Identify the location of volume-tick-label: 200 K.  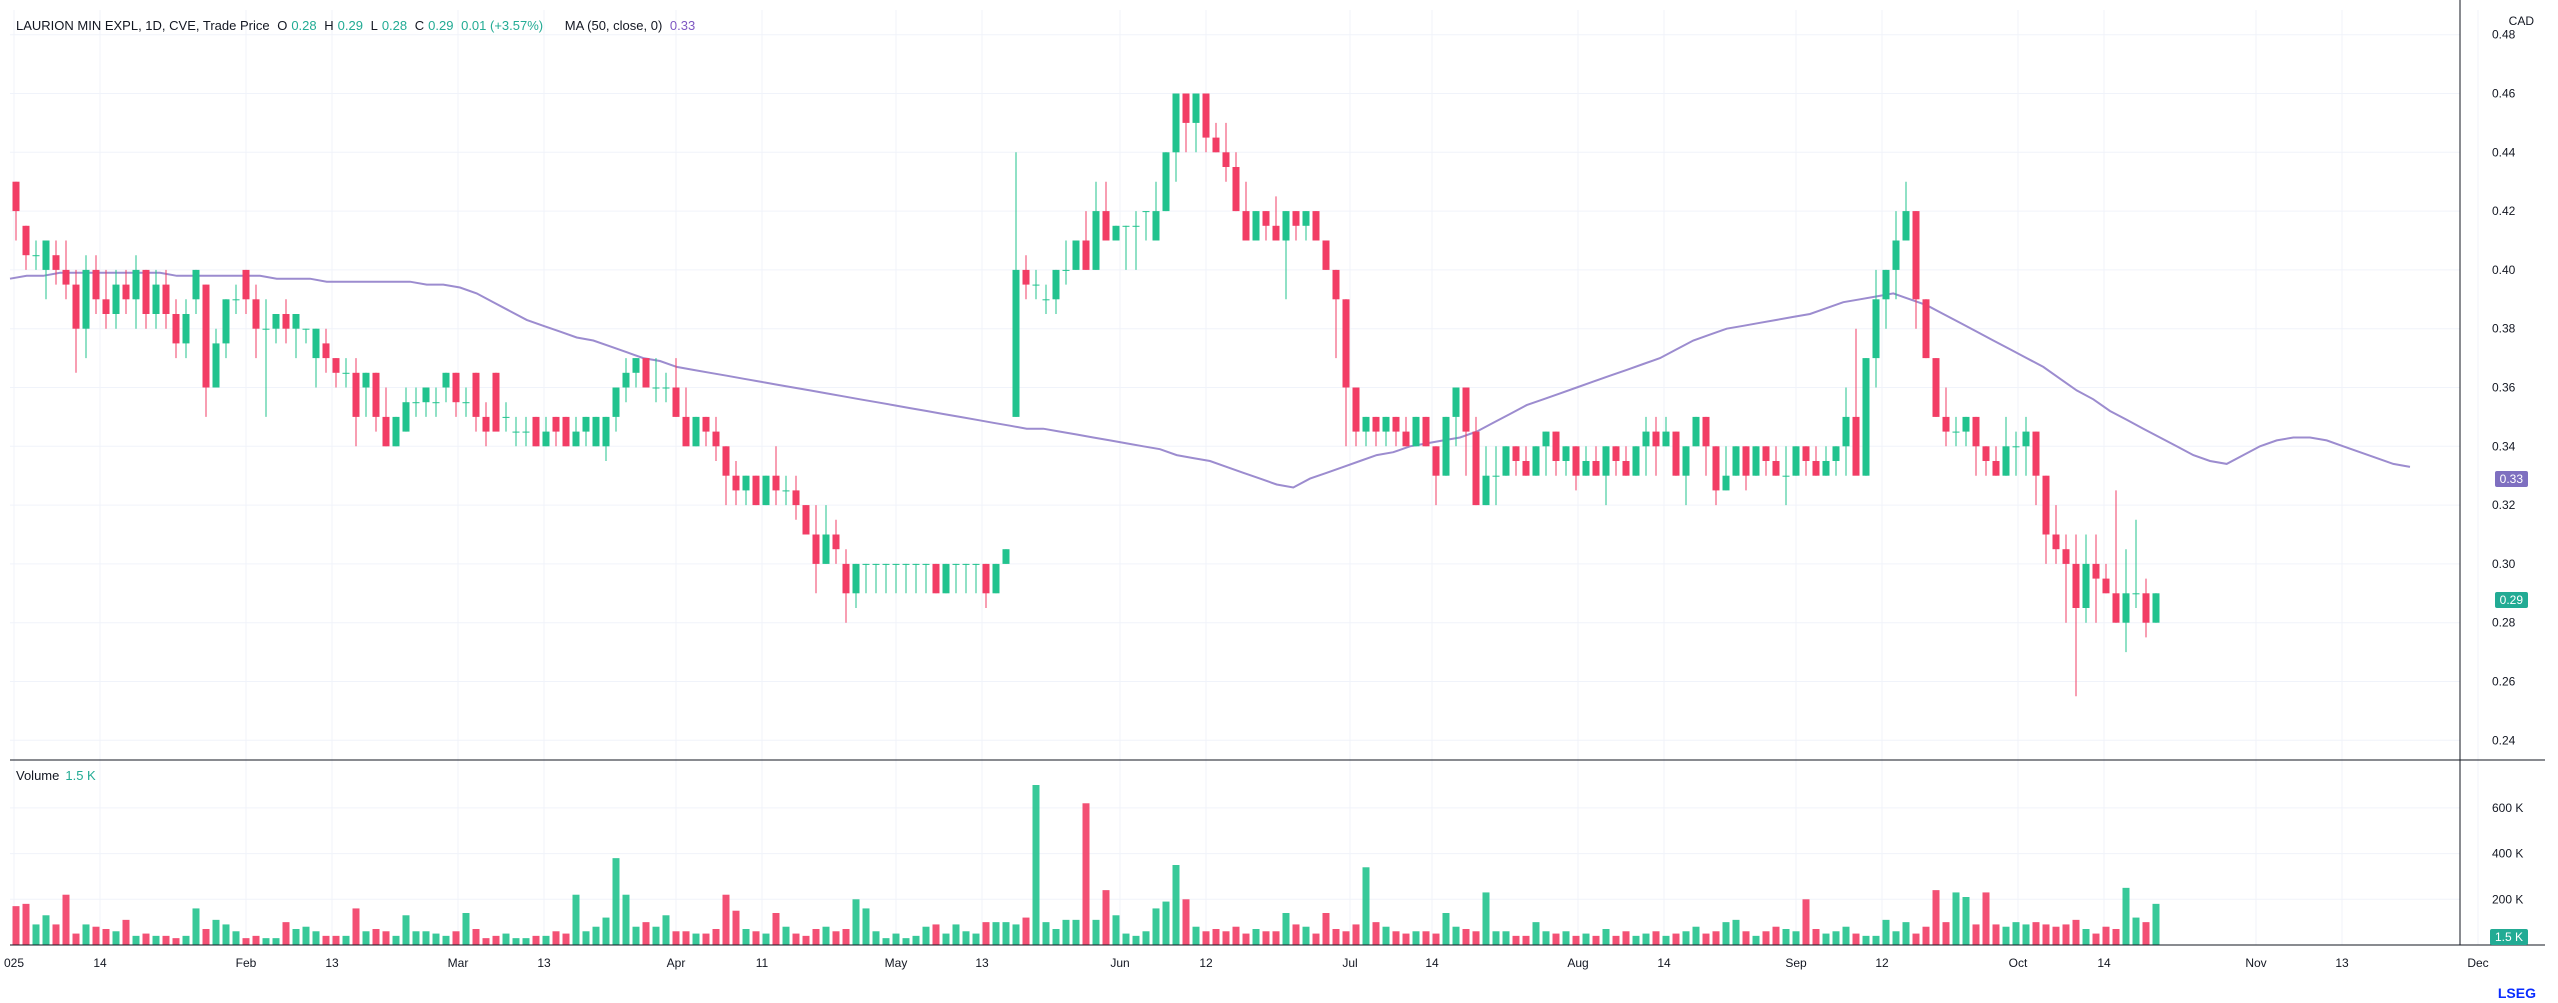
(2507, 899).